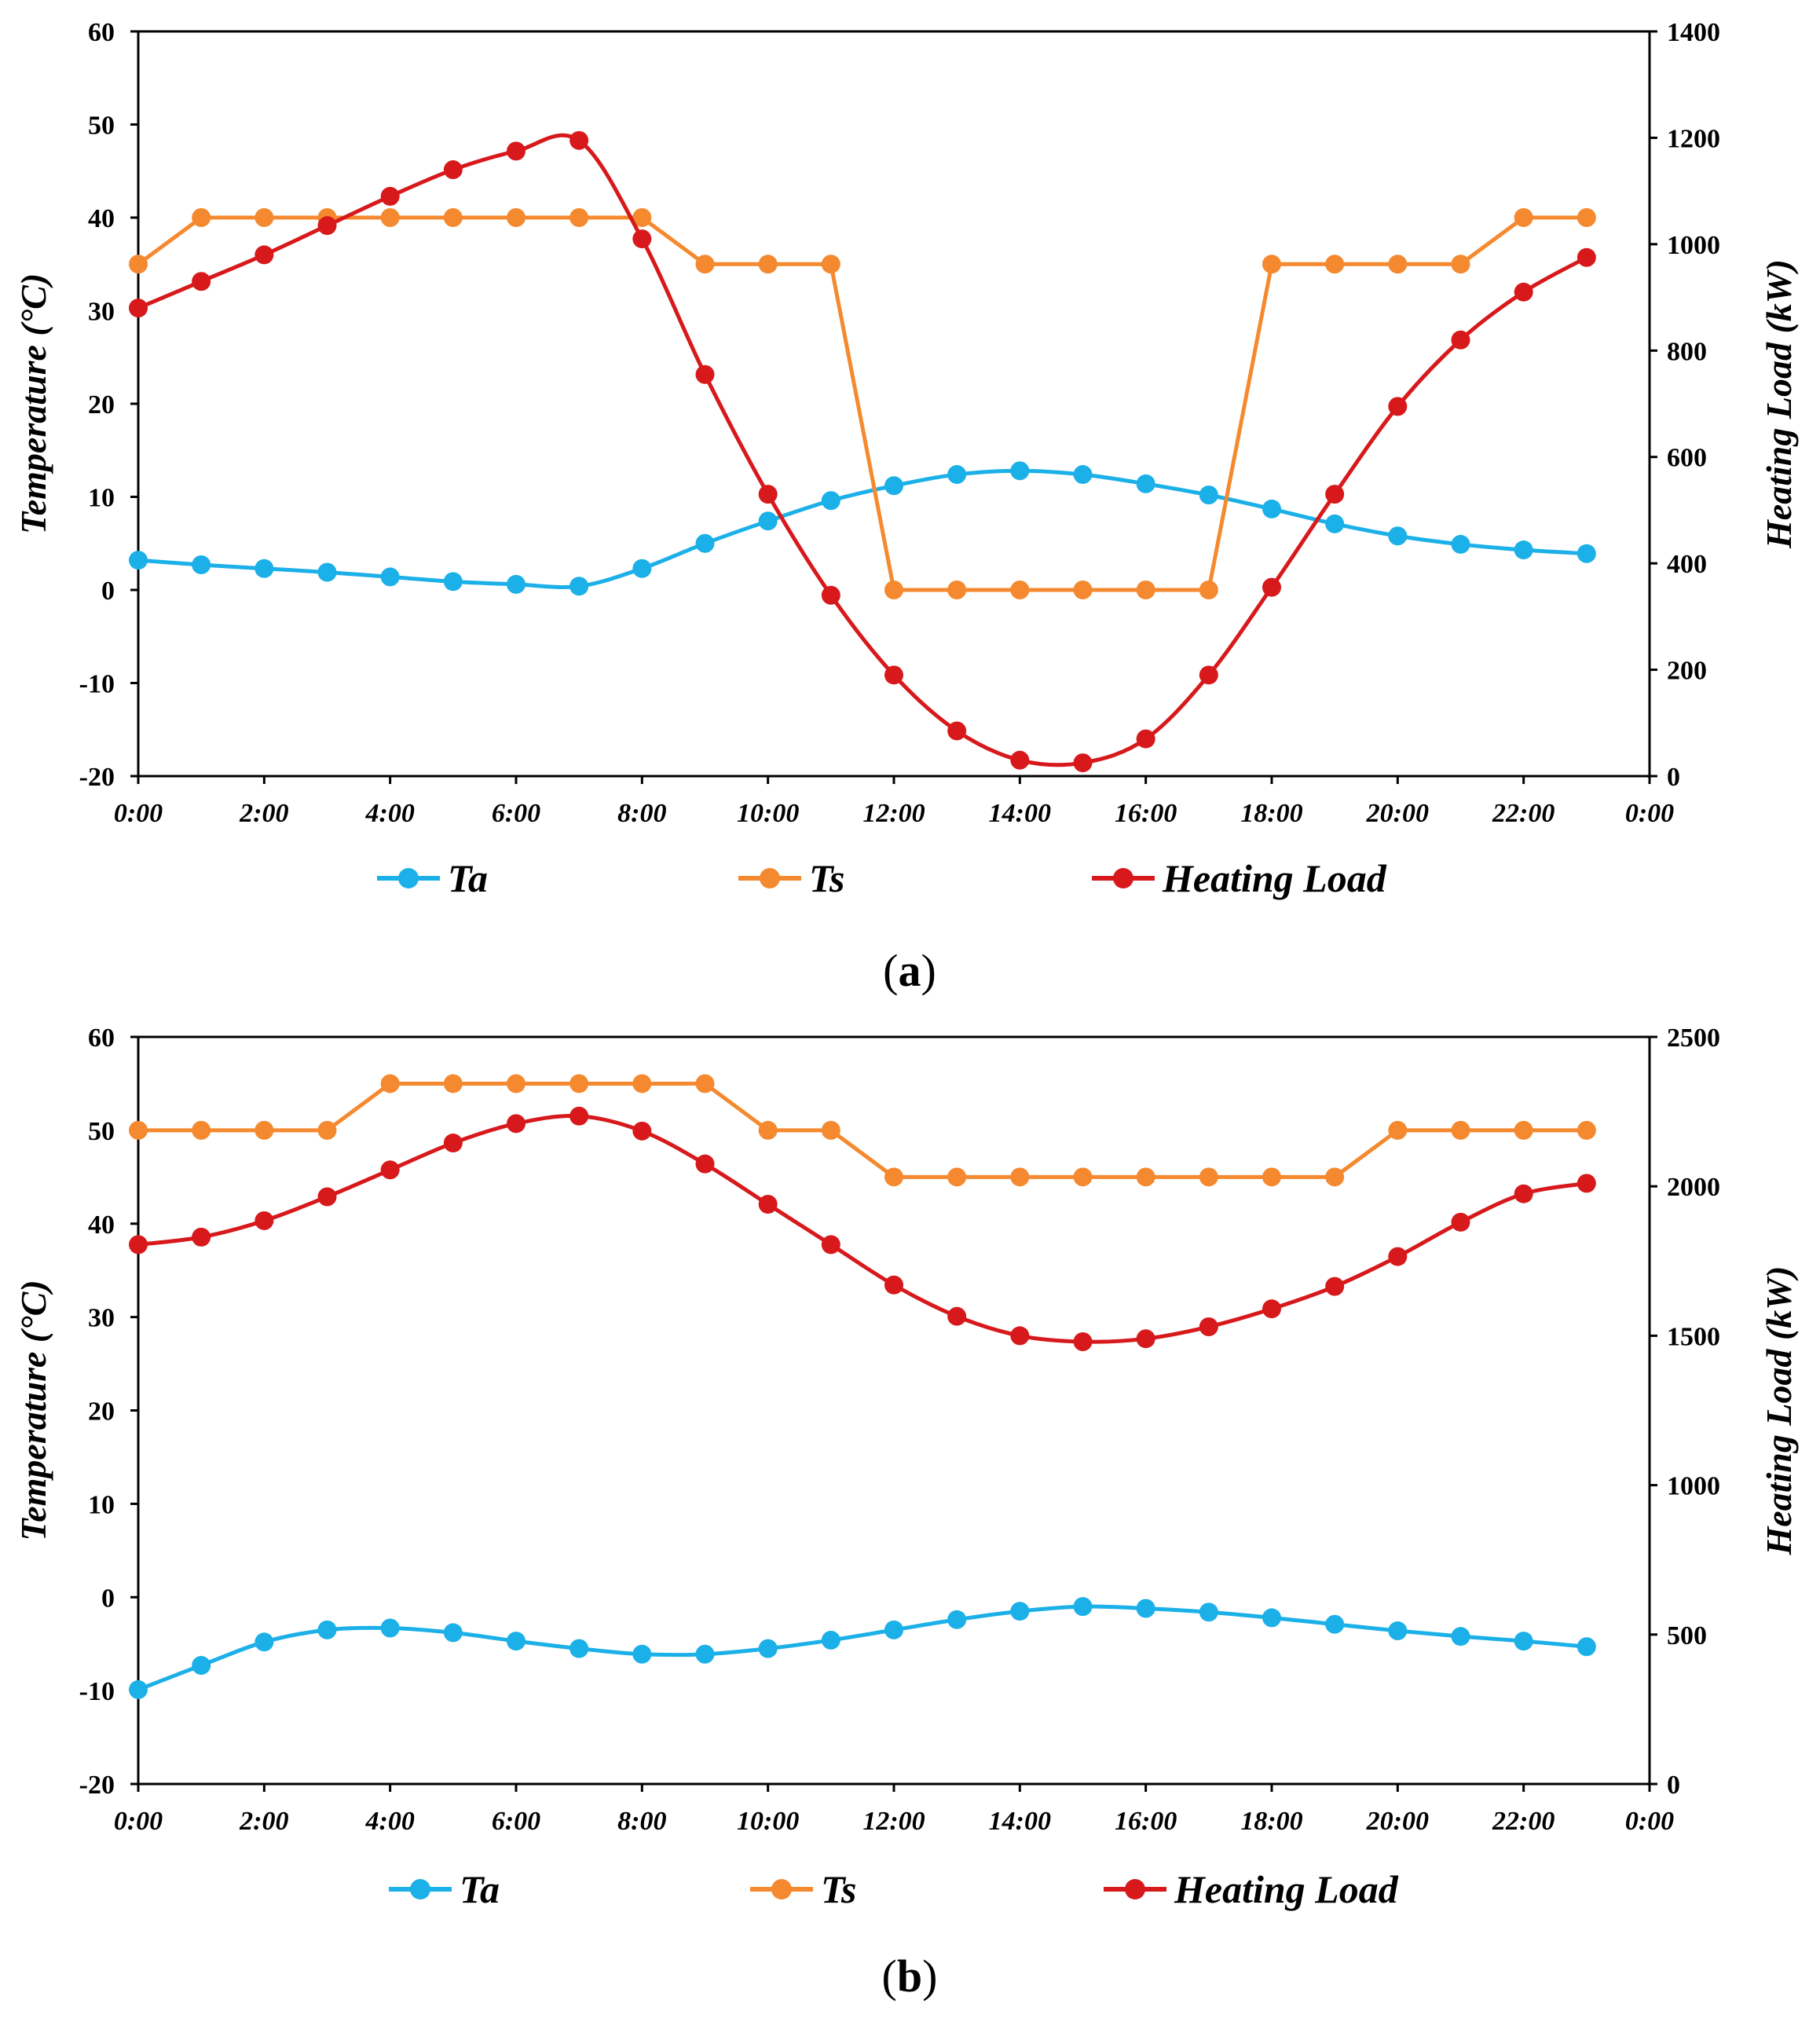 This screenshot has height=2022, width=1820. I want to click on y-right-tick-label: 800, so click(1687, 351).